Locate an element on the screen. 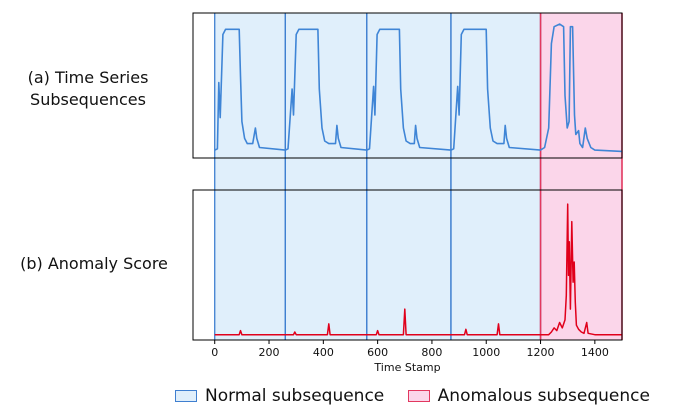 The image size is (679, 413). x-tick-label-200: 200 is located at coordinates (269, 352).